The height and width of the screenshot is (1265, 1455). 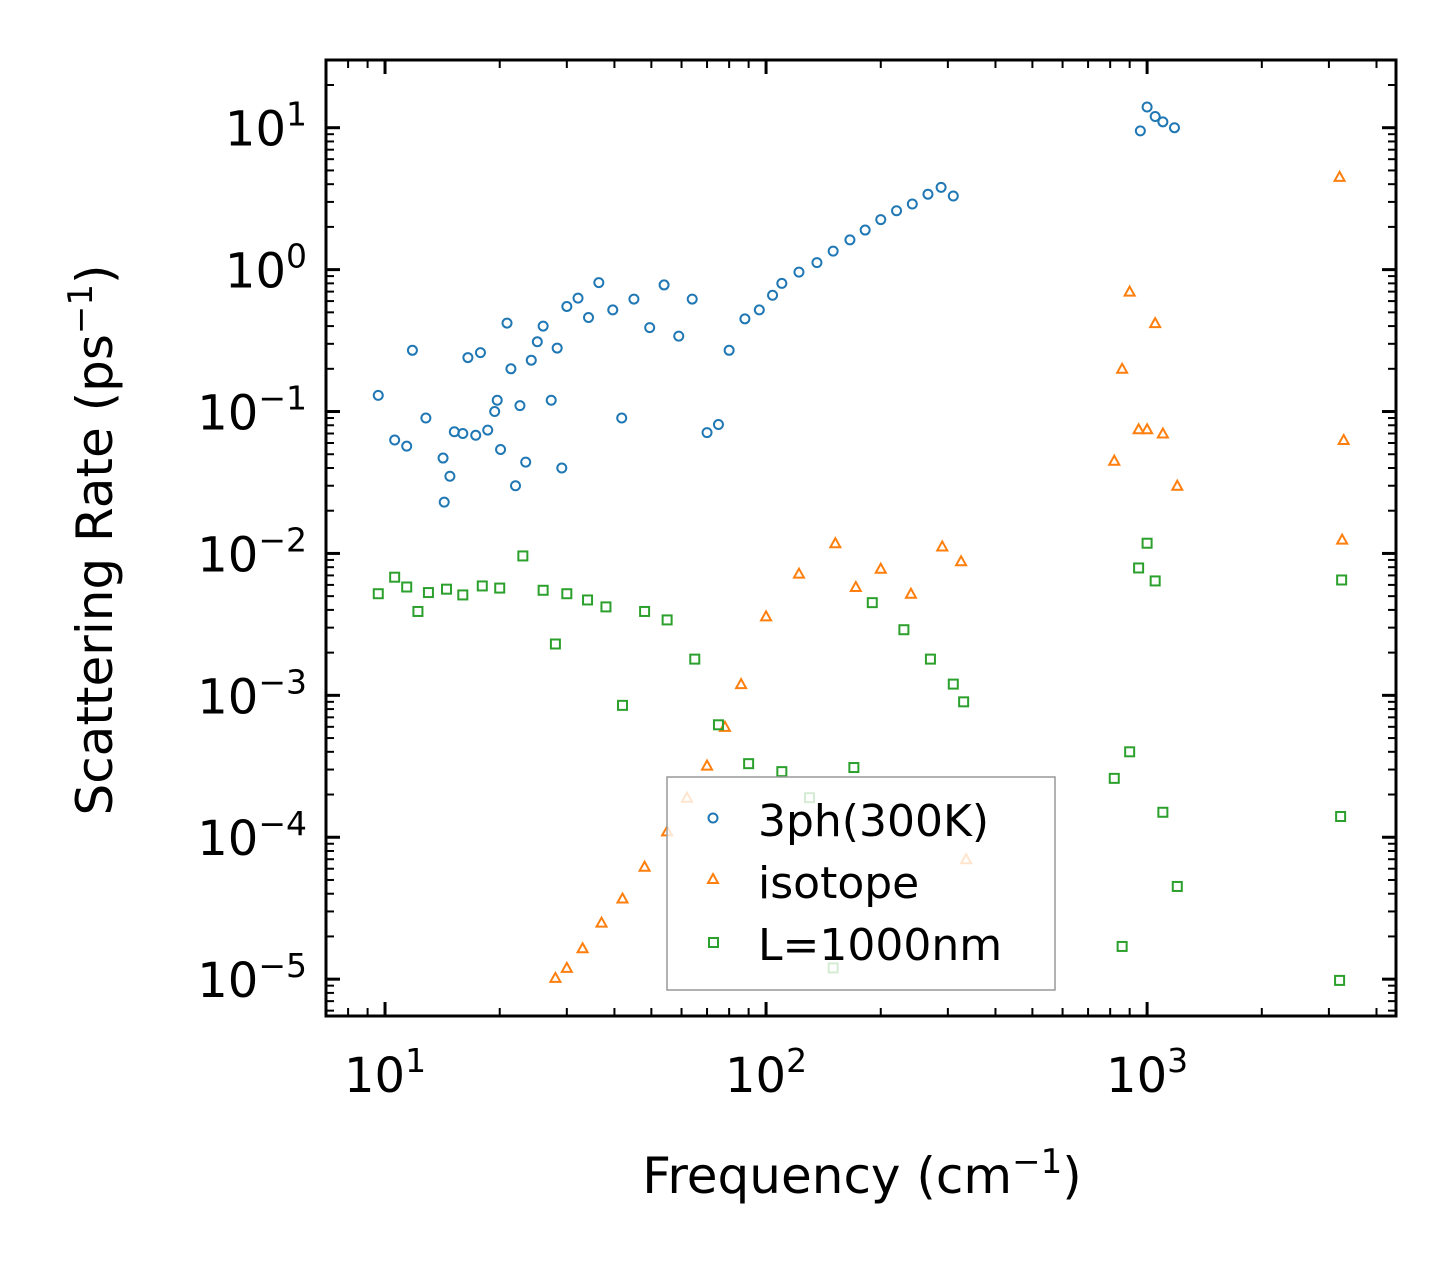 I want to click on x-tick-labels: 10¹ 10² 10³, so click(x=766, y=1072).